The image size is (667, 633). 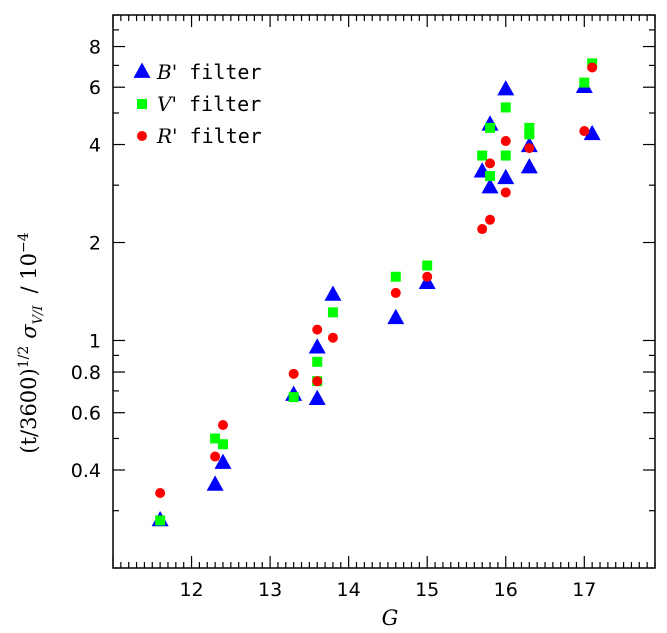 I want to click on x-axis-label: G, so click(x=390, y=618).